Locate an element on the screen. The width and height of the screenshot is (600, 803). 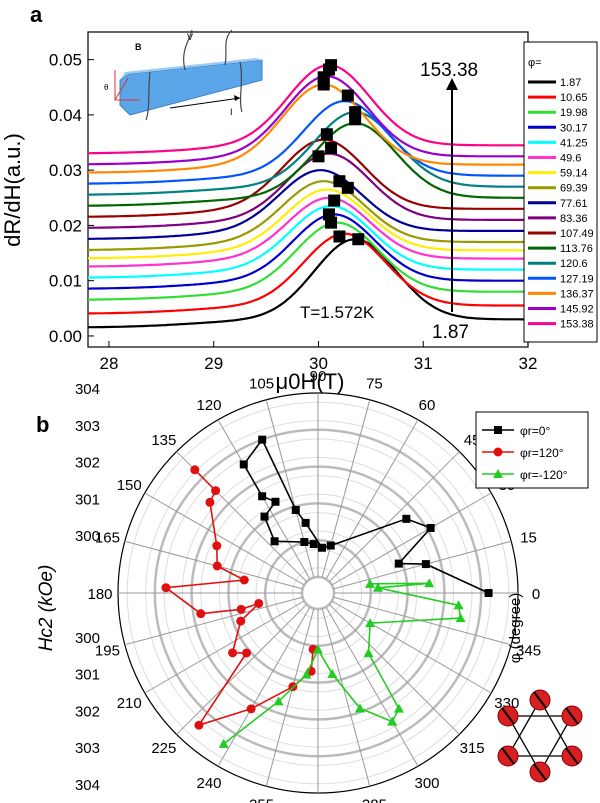
radial-tick-upper-301: 301 is located at coordinates (87, 499).